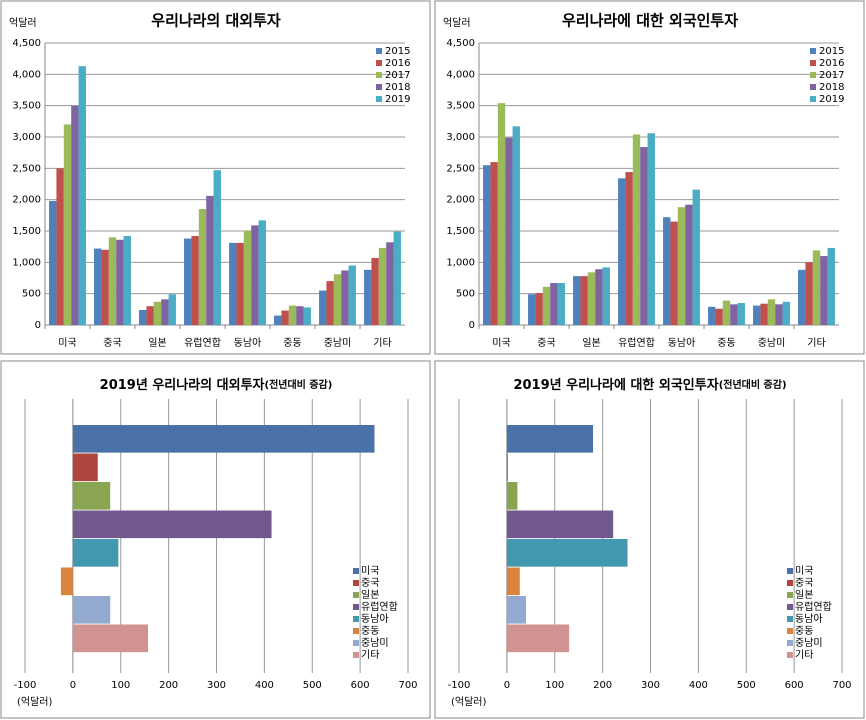  I want to click on legend-label: 2015, so click(831, 51).